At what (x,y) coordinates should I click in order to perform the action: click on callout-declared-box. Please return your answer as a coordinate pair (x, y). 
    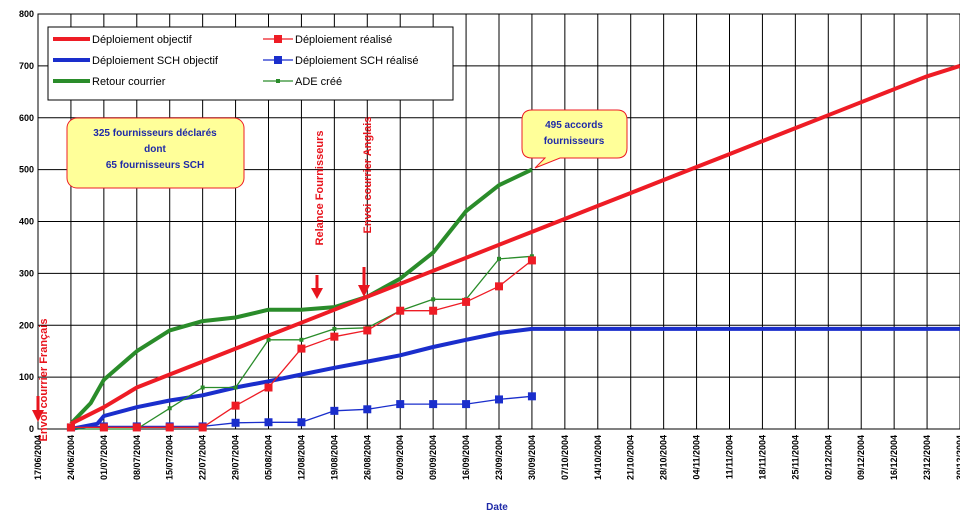
    Looking at the image, I should click on (155, 153).